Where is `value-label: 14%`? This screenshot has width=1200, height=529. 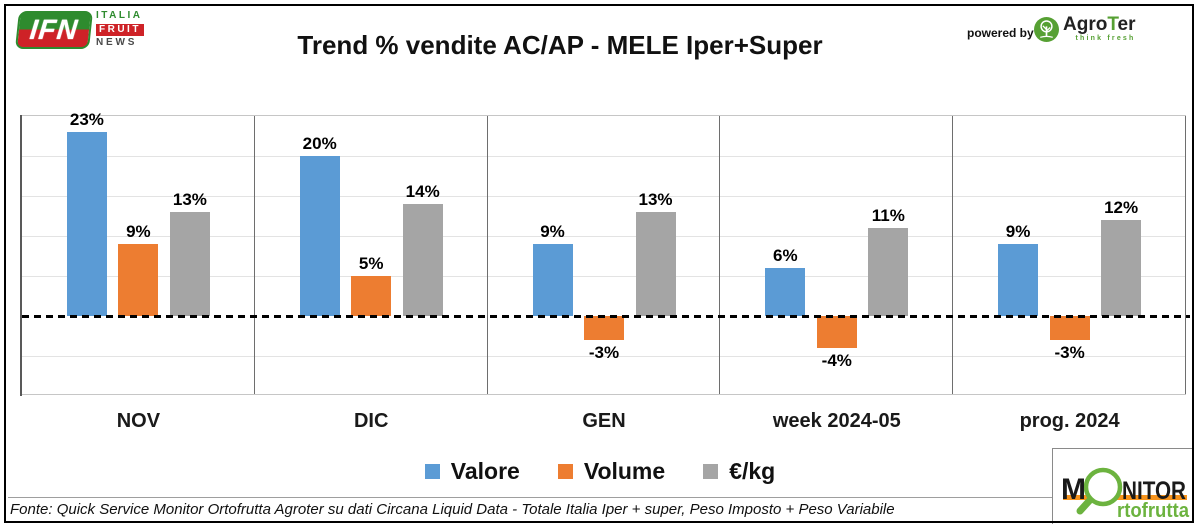
value-label: 14% is located at coordinates (422, 191).